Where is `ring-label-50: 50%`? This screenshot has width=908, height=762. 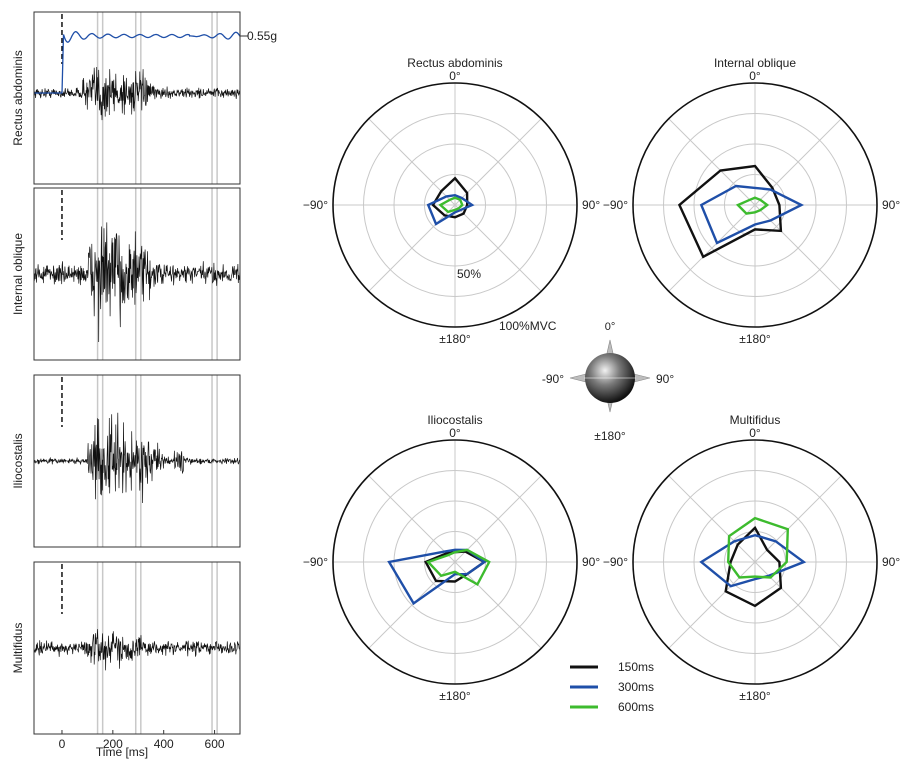
ring-label-50: 50% is located at coordinates (469, 274).